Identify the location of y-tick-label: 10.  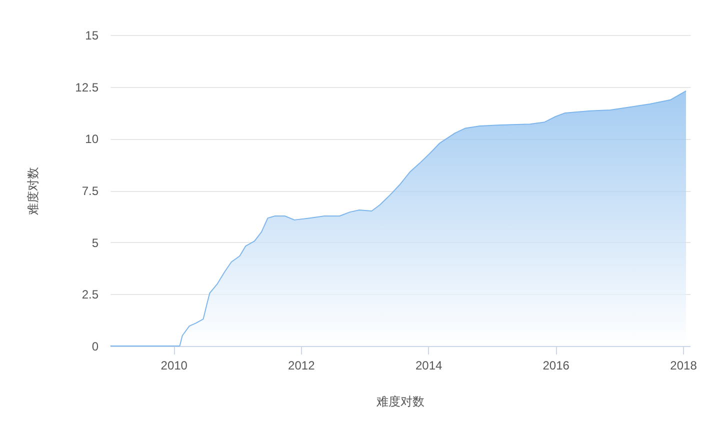
(92, 139).